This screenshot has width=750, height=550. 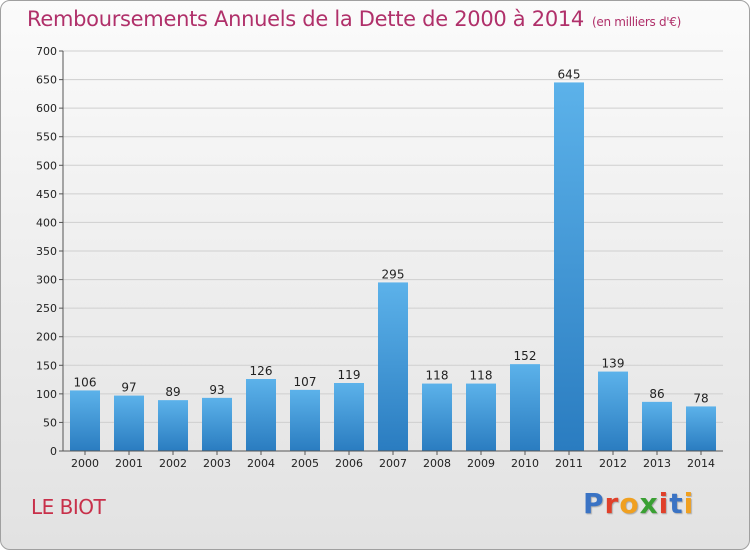 I want to click on y-tick-label: 550, so click(x=46, y=137).